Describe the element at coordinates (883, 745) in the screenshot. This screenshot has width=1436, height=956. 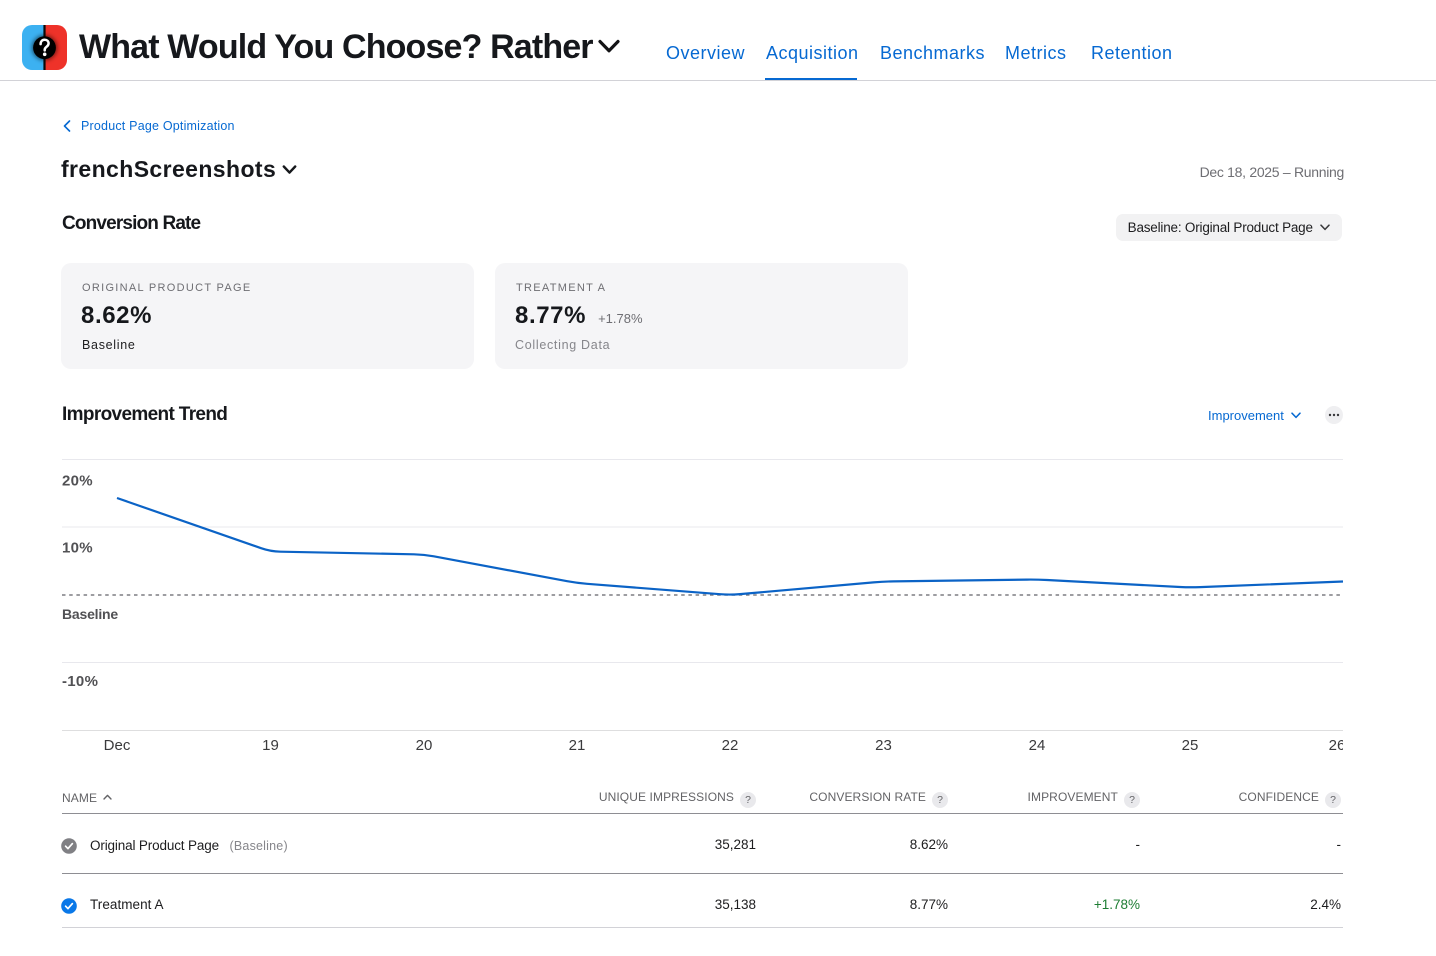
I see `svg-text: 23` at that location.